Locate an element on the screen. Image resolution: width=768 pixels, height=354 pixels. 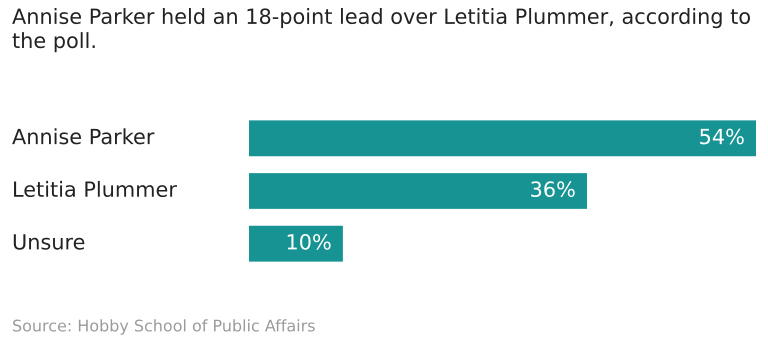
data-label: 10% is located at coordinates (309, 242).